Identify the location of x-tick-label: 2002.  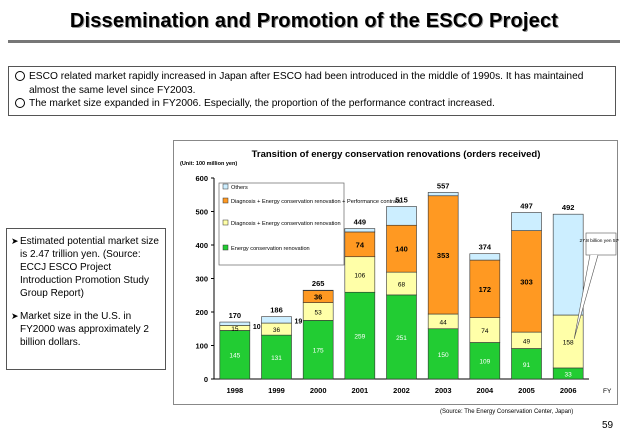
(401, 390).